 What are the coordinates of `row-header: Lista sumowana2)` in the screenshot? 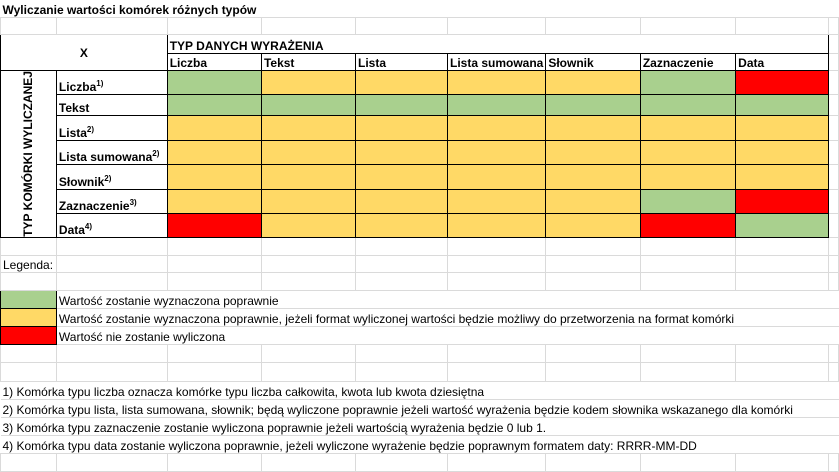 It's located at (111, 152).